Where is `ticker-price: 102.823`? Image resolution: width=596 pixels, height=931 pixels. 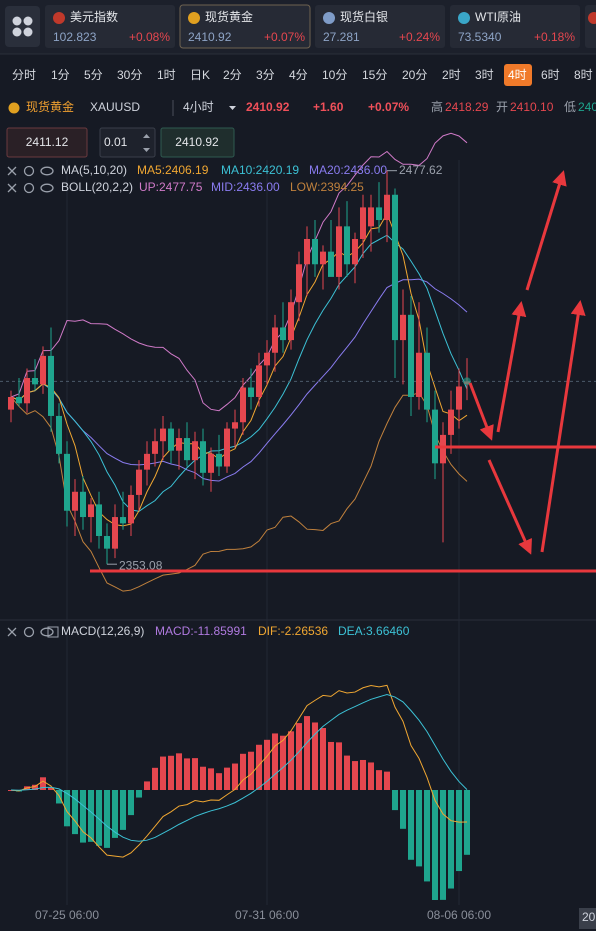
ticker-price: 102.823 is located at coordinates (75, 37).